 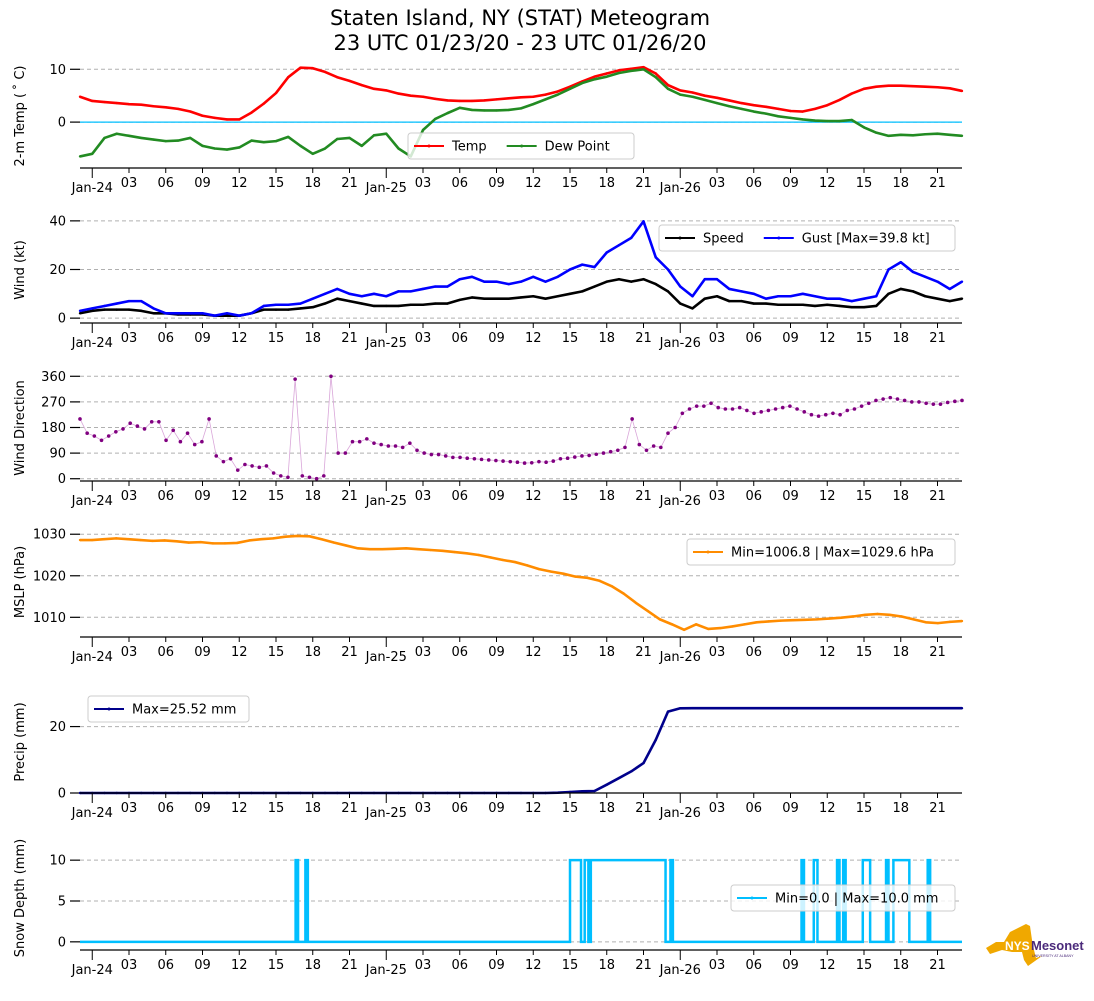 I want to click on x-tick-label: 21, so click(x=937, y=808).